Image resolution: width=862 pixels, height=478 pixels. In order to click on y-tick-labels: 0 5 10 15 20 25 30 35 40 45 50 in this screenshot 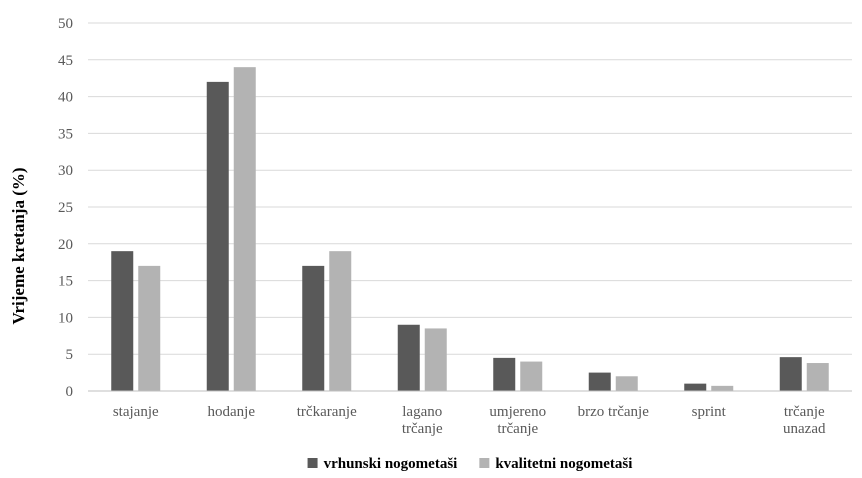, I will do `click(65, 208)`.